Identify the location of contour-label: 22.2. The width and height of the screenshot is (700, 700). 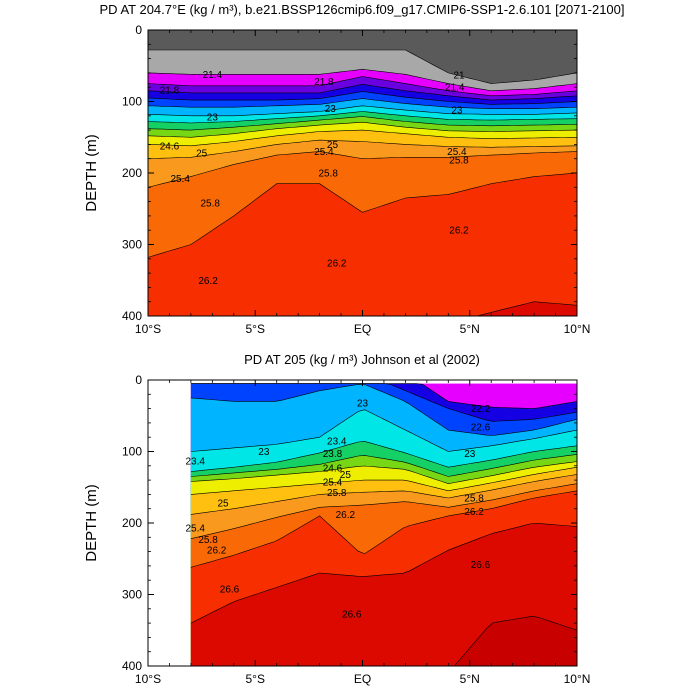
(481, 409).